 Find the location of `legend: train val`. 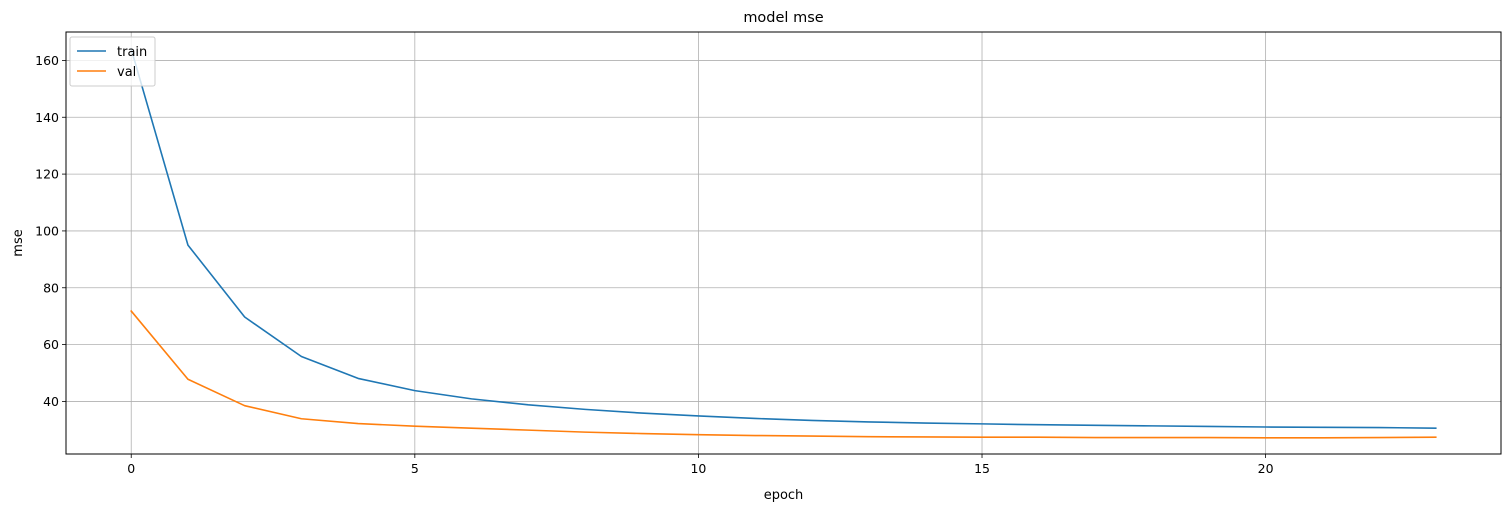

legend: train val is located at coordinates (112, 61).